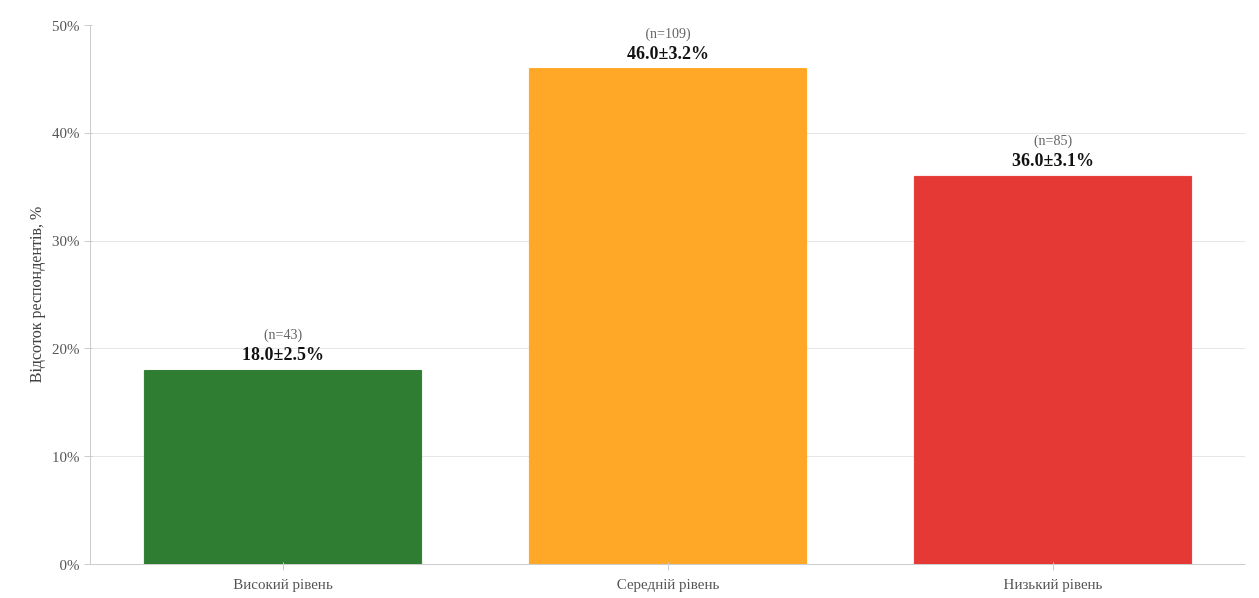 Image resolution: width=1259 pixels, height=598 pixels. What do you see at coordinates (66, 456) in the screenshot?
I see `y-tick-label: 10%` at bounding box center [66, 456].